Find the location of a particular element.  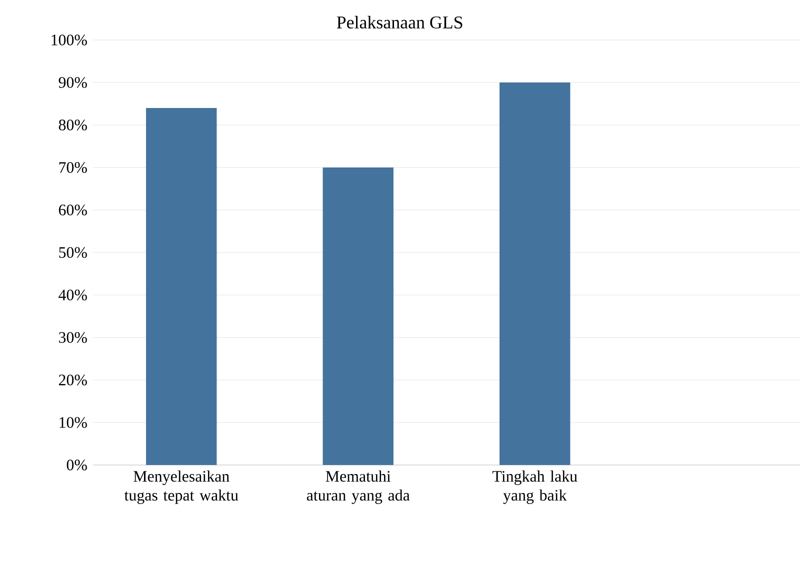

y-tick-label: 10% is located at coordinates (73, 422).